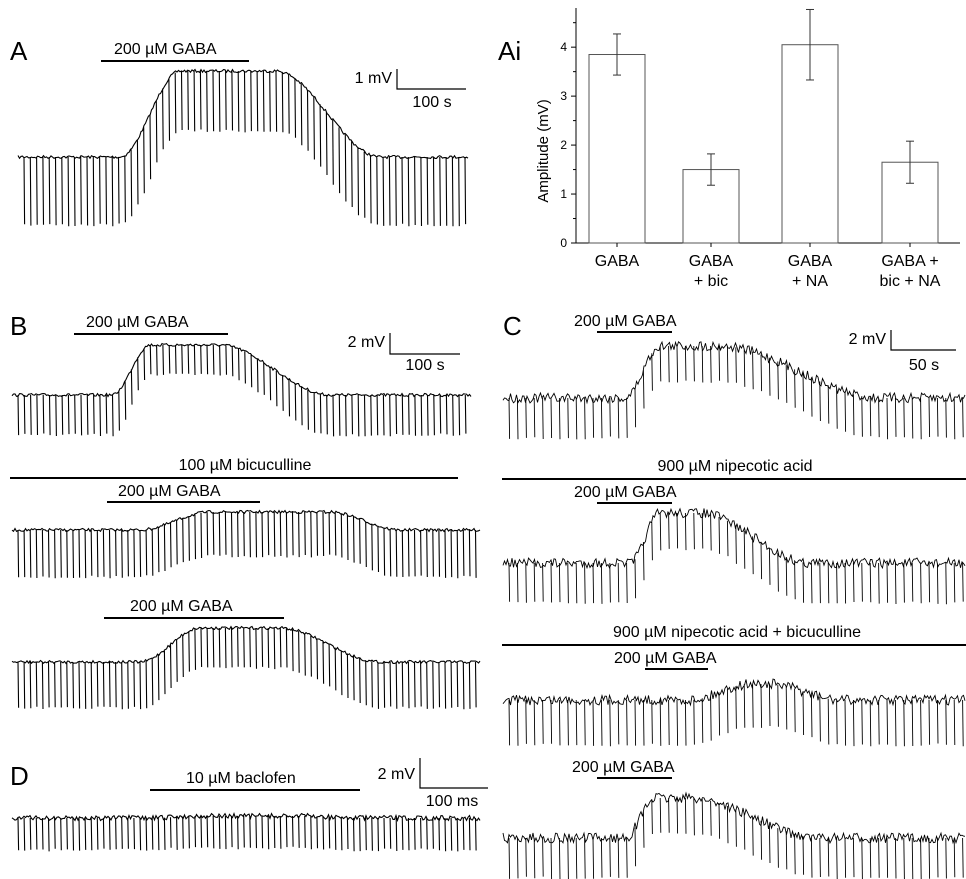  I want to click on panel-d-drug-label: 10 µM baclofen, so click(241, 778).